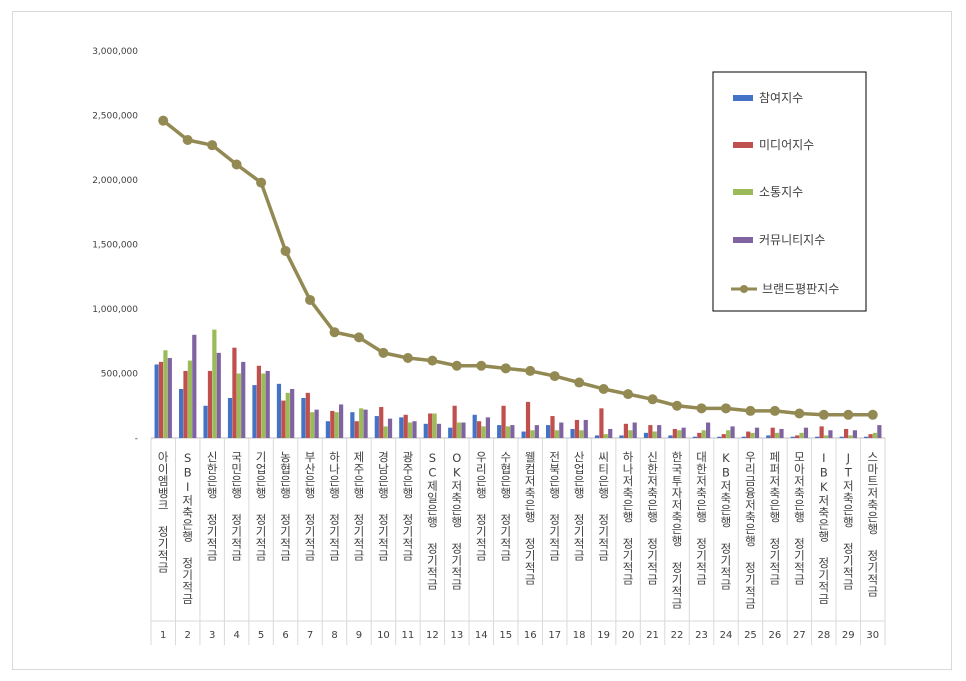 The image size is (966, 681). Describe the element at coordinates (579, 506) in the screenshot. I see `category-label: 산업은행 정기적금` at that location.